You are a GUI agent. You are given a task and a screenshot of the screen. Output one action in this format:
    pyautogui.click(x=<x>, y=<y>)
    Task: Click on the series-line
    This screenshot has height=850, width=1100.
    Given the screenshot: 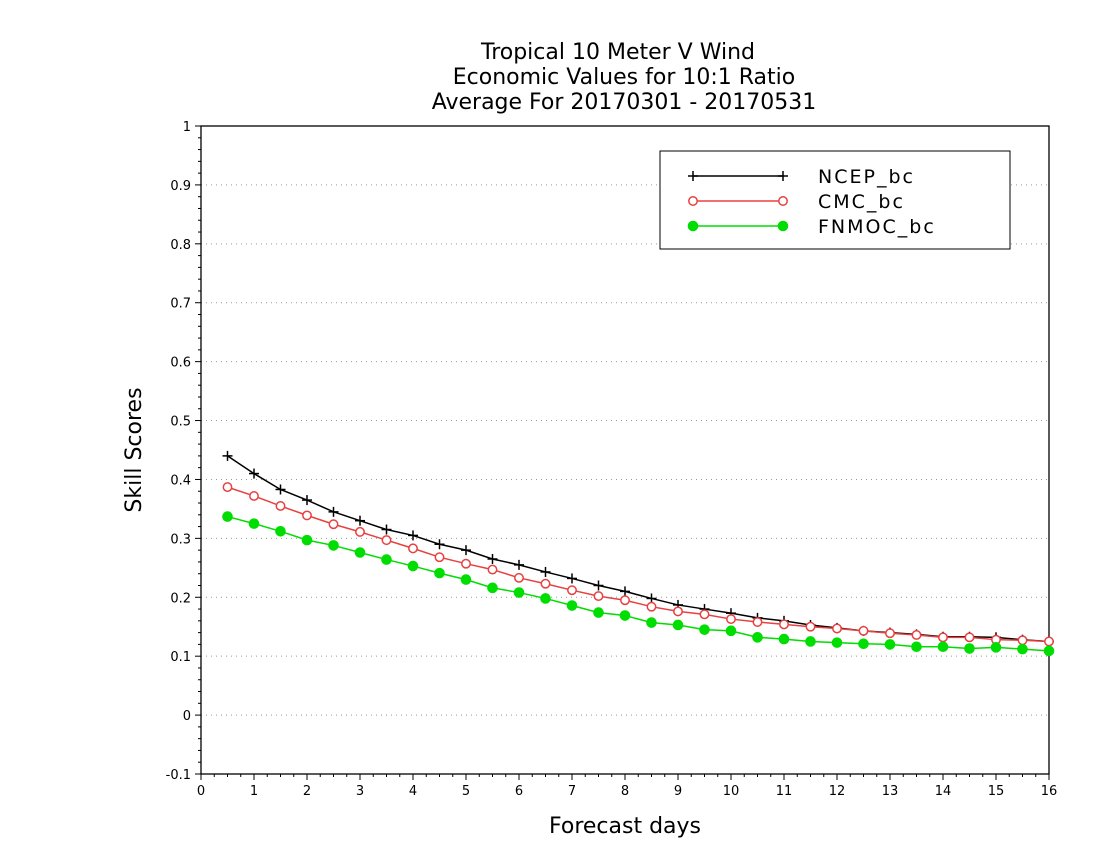 What is the action you would take?
    pyautogui.click(x=638, y=583)
    